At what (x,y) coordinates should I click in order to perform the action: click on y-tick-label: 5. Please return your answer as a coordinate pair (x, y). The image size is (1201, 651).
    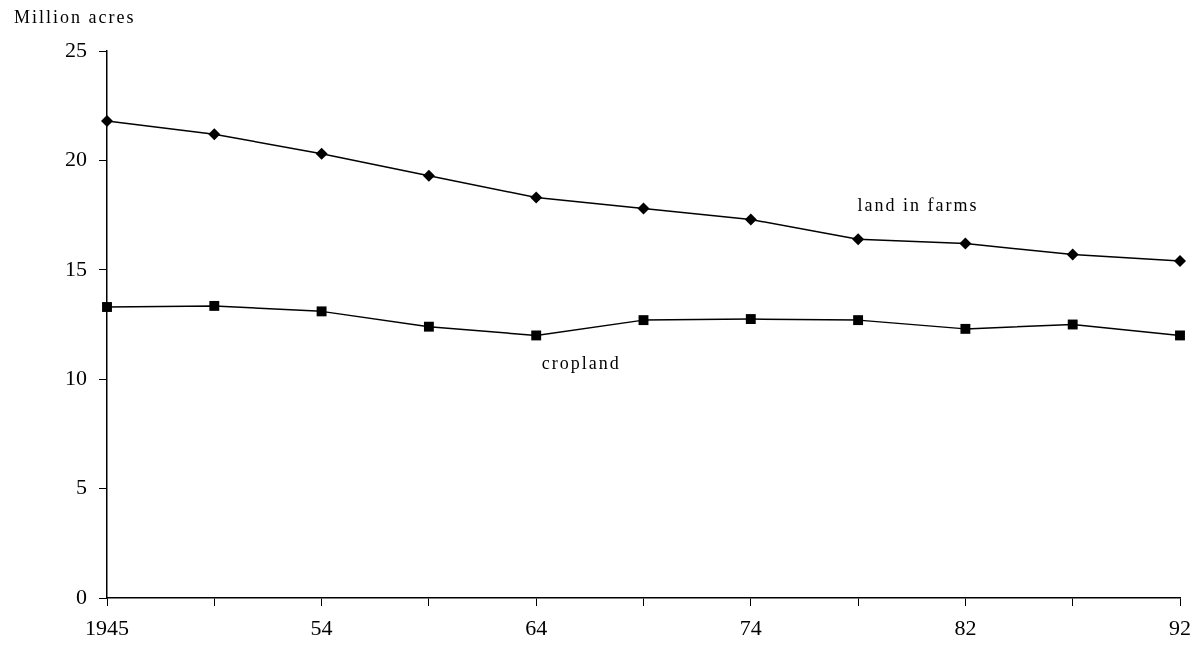
    Looking at the image, I should click on (81, 487).